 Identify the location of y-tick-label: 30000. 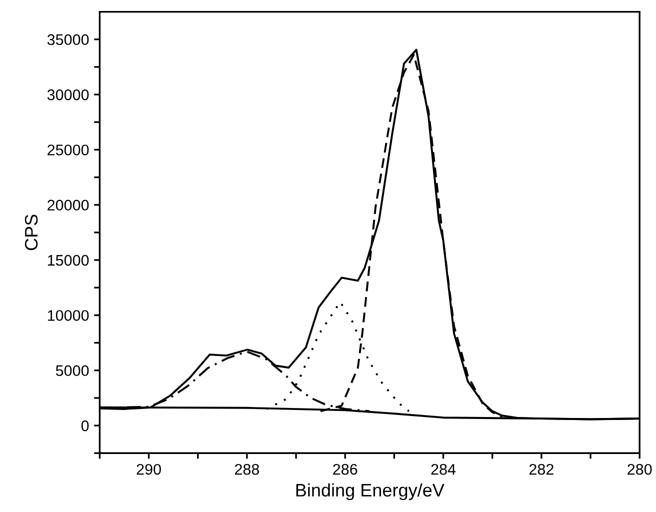
(68, 94).